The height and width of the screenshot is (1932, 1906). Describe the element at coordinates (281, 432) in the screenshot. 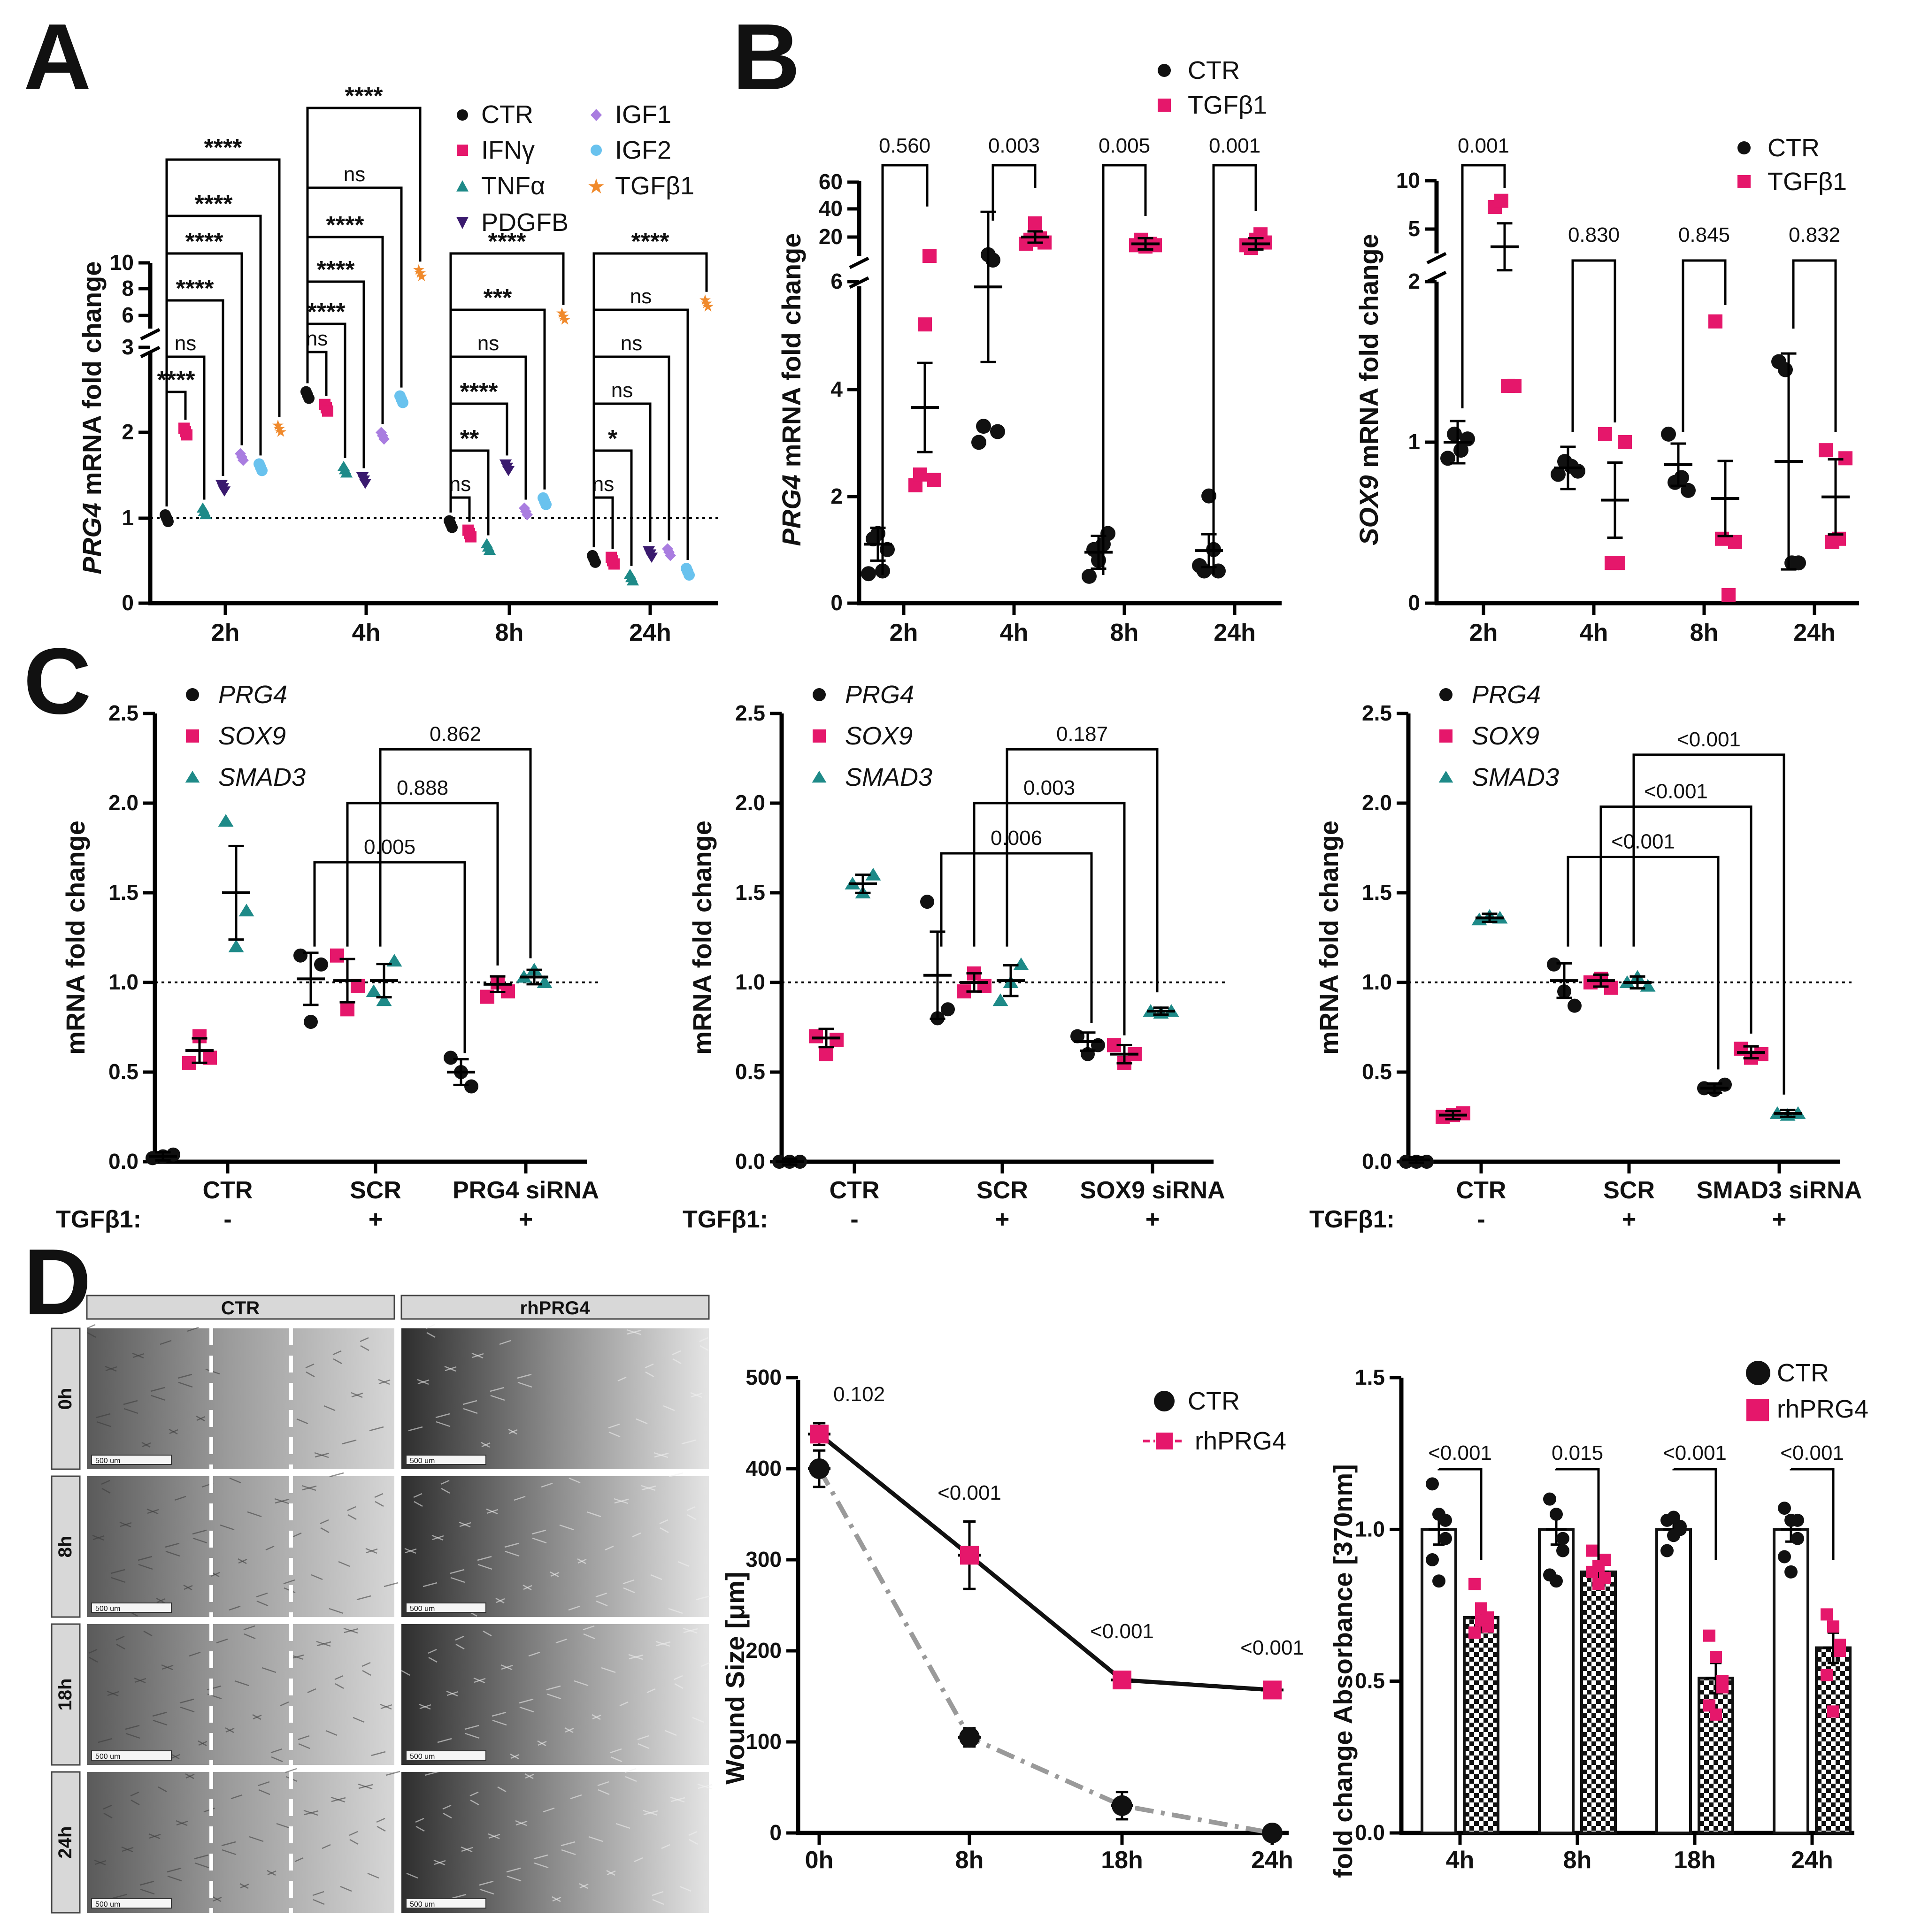

I see `a-point-TGFβ1-0-2: ★` at that location.